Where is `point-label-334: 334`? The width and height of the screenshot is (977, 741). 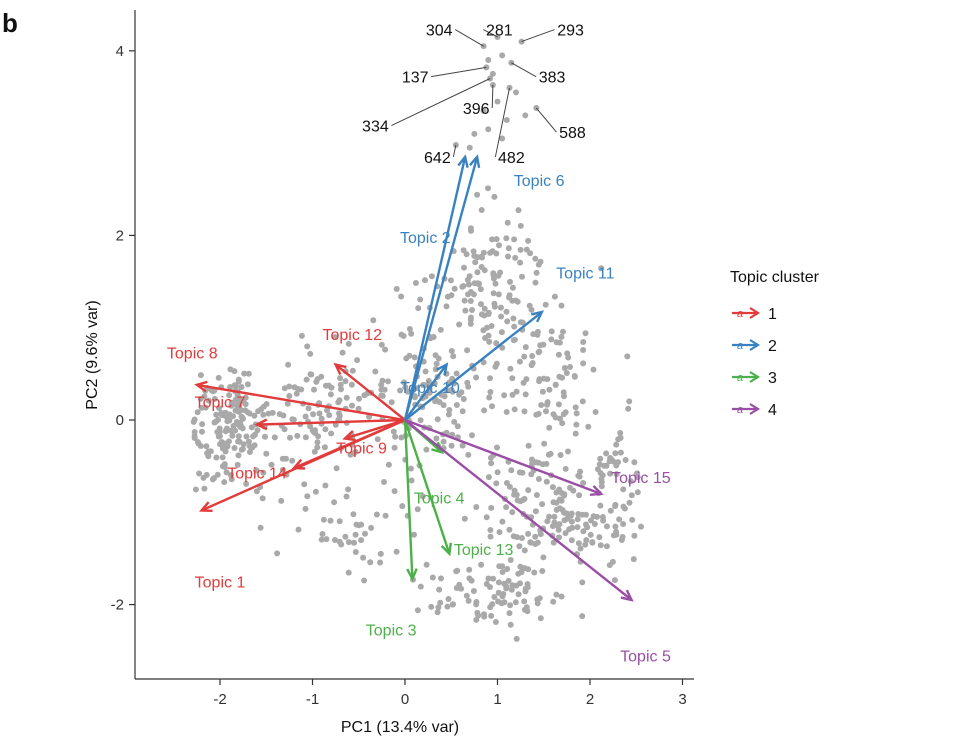 point-label-334: 334 is located at coordinates (375, 127).